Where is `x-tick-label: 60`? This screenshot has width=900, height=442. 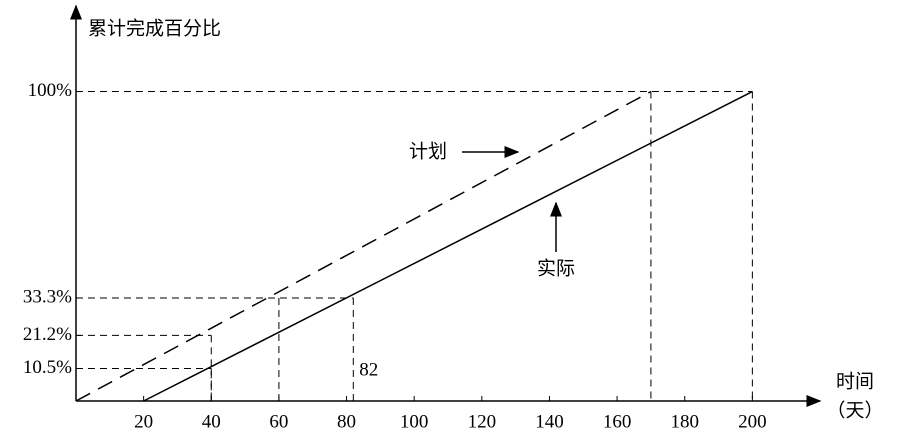
x-tick-label: 60 is located at coordinates (278, 421).